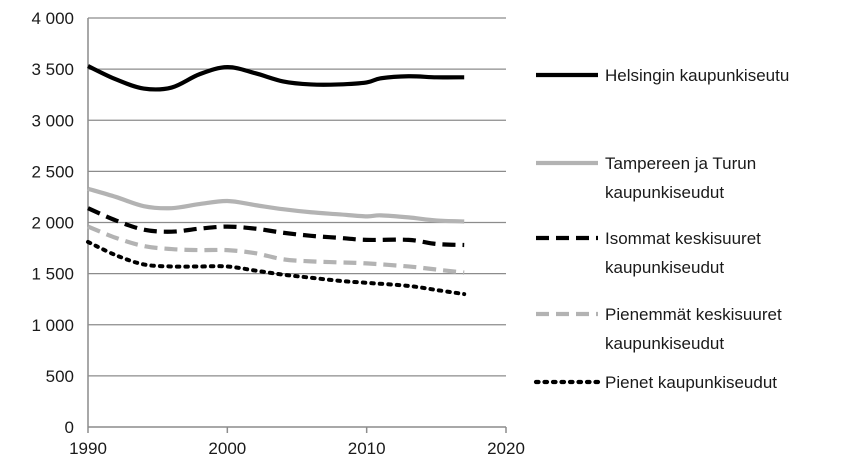  Describe the element at coordinates (693, 314) in the screenshot. I see `legend-label: Pienemmät keskisuuret` at that location.